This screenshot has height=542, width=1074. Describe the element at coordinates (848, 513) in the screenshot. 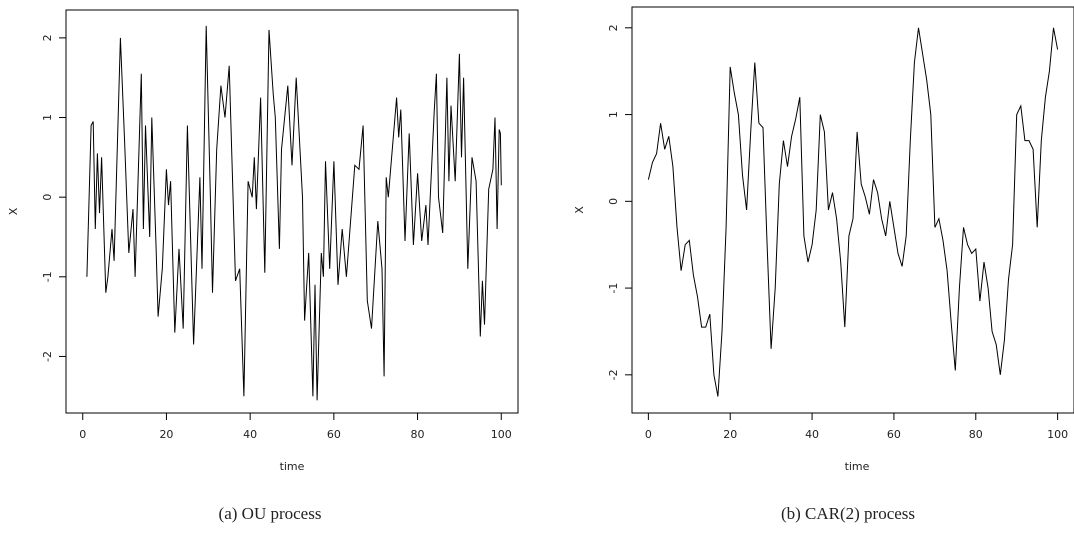

I see `caption: (b) CAR(2) process` at that location.